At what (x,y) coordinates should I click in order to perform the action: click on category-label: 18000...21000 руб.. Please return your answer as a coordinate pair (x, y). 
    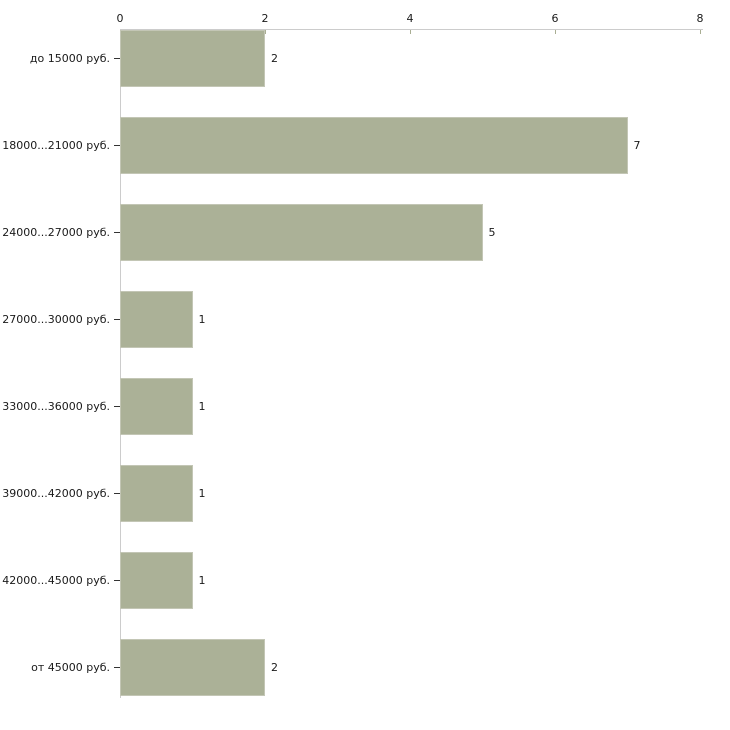
    Looking at the image, I should click on (56, 145).